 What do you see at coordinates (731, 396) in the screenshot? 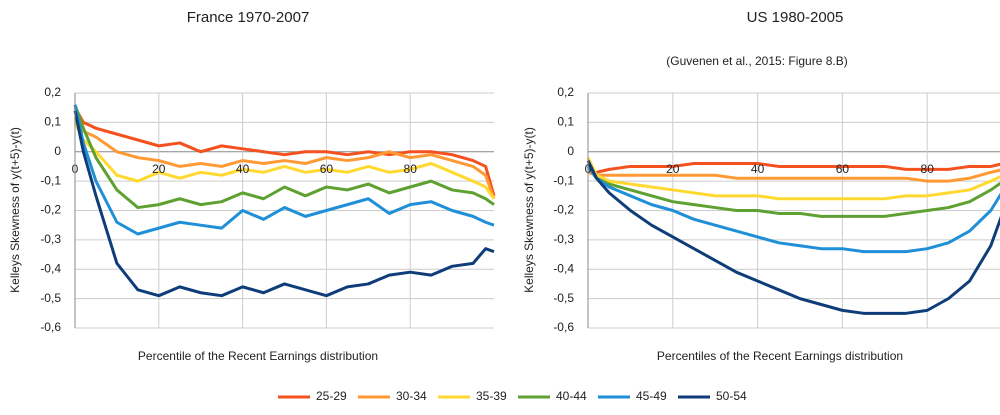
I see `legend-label: 50-54` at bounding box center [731, 396].